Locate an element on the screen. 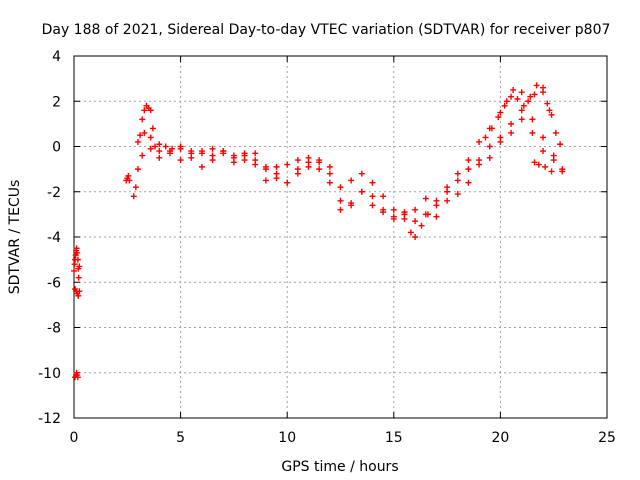  y-tick-label: 4 is located at coordinates (56, 57).